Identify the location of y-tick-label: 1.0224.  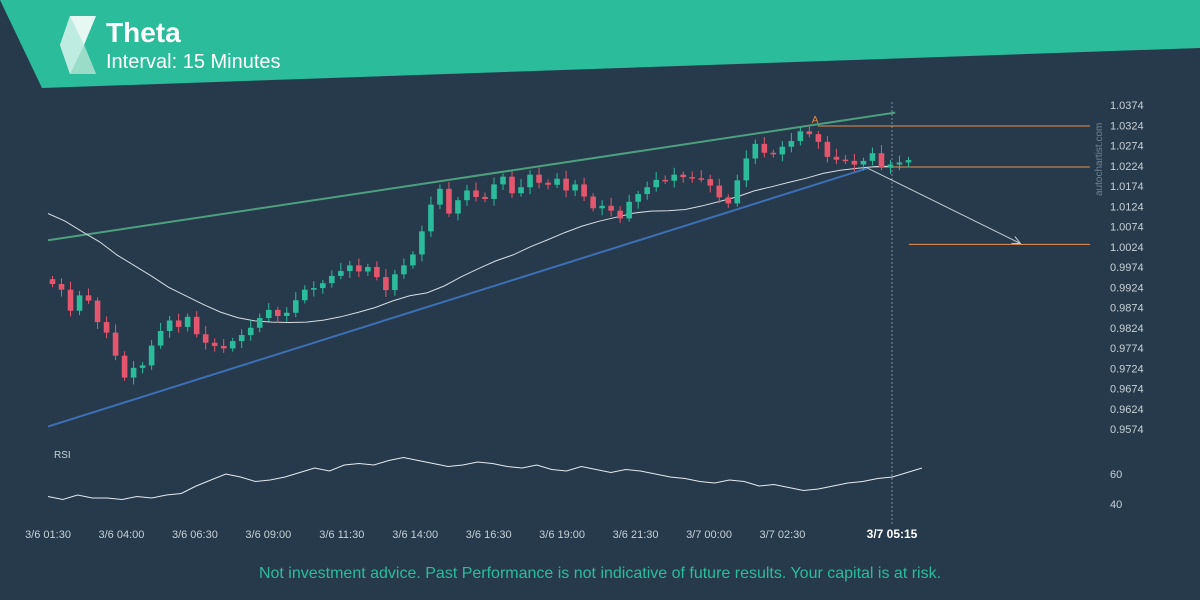
(1127, 167).